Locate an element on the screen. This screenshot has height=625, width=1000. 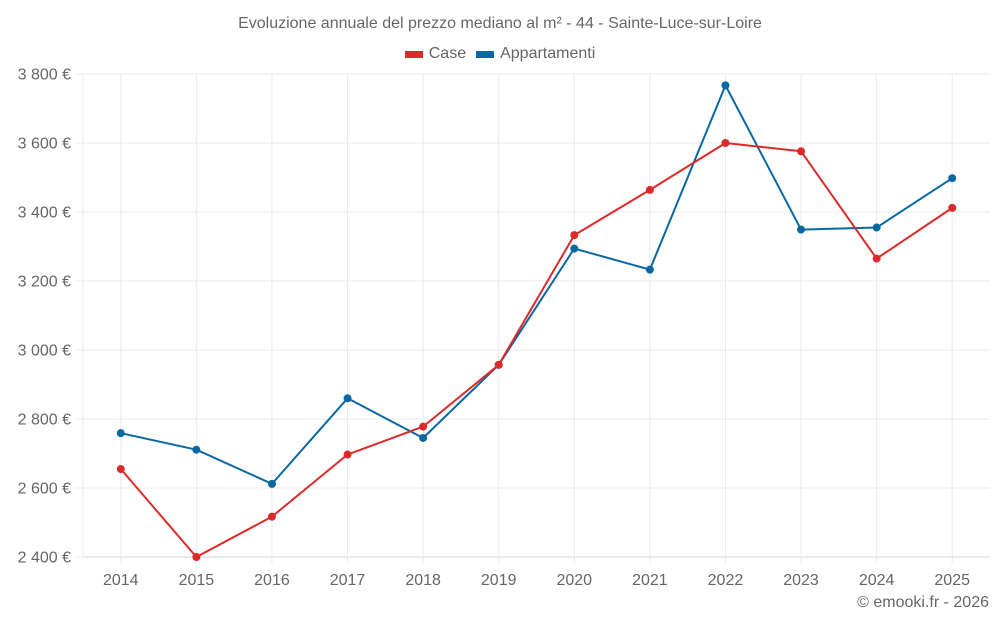
legend-swatch-case is located at coordinates (413, 54).